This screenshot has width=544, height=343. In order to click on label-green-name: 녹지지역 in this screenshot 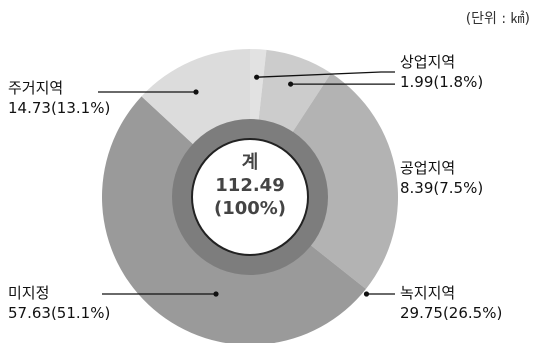, I will do `click(428, 293)`.